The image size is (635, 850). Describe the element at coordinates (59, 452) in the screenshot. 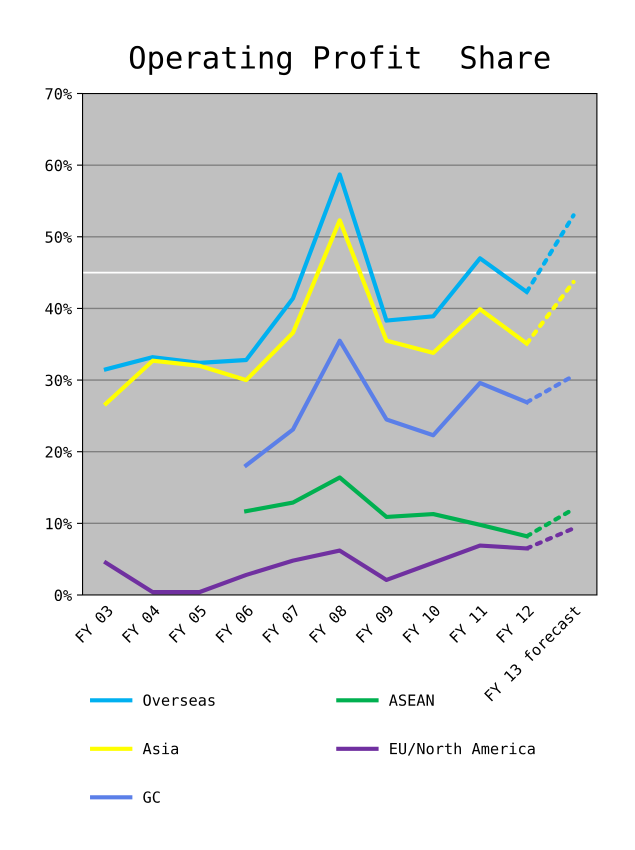

I see `y-tick-label: 20%` at that location.